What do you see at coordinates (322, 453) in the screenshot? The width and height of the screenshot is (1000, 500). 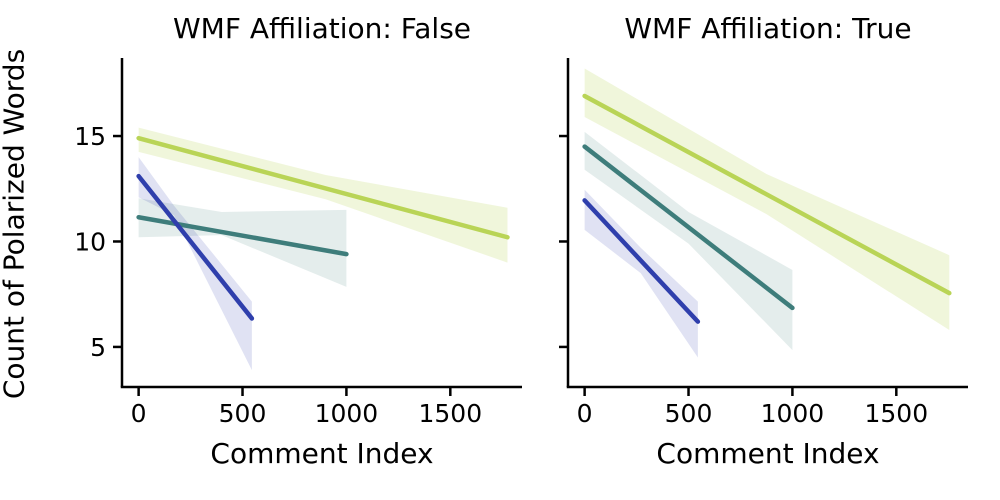 I see `x-axis-label-left: Comment Index` at bounding box center [322, 453].